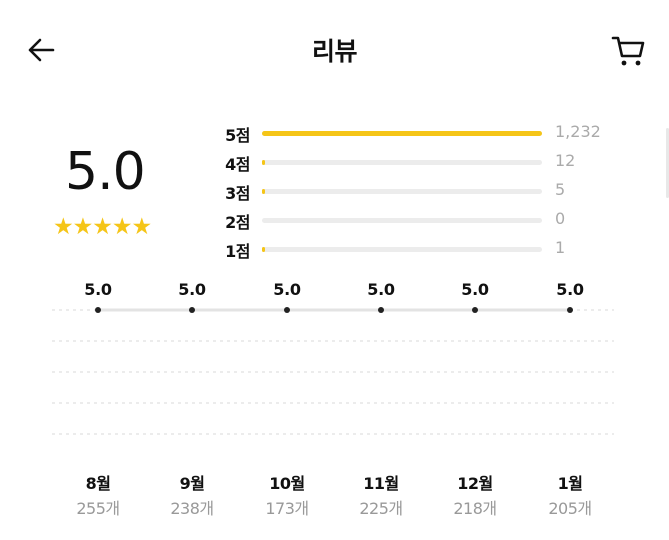  I want to click on distribution-count: 1,232, so click(578, 131).